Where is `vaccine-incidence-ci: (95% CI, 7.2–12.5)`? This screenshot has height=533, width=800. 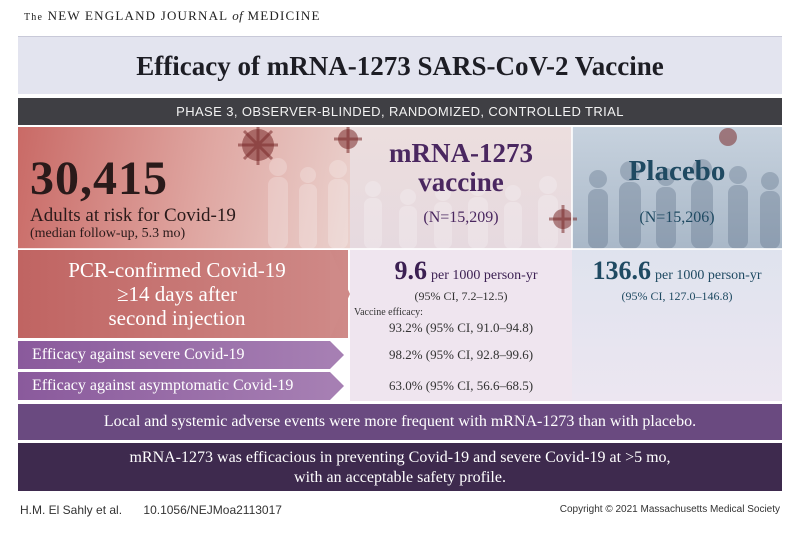
vaccine-incidence-ci: (95% CI, 7.2–12.5) is located at coordinates (461, 296).